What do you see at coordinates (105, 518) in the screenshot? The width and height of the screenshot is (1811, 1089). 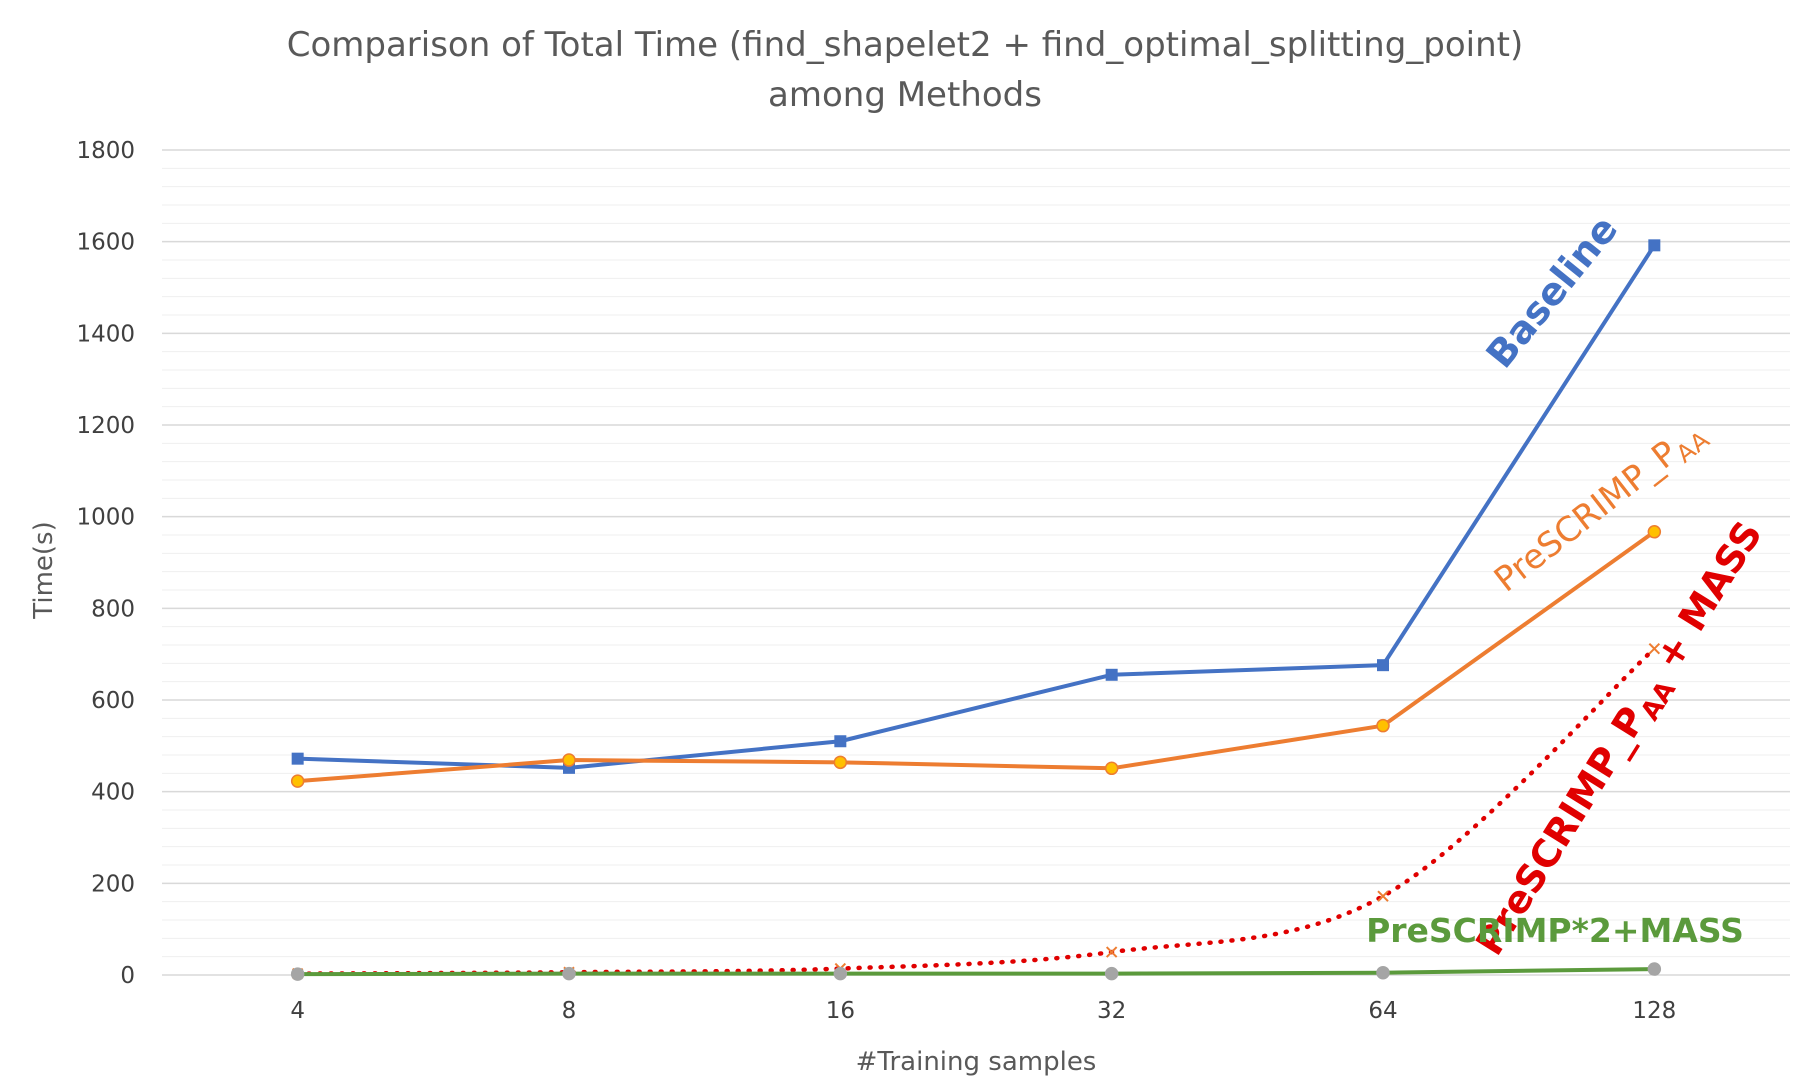 I see `y-tick-label: 1000` at bounding box center [105, 518].